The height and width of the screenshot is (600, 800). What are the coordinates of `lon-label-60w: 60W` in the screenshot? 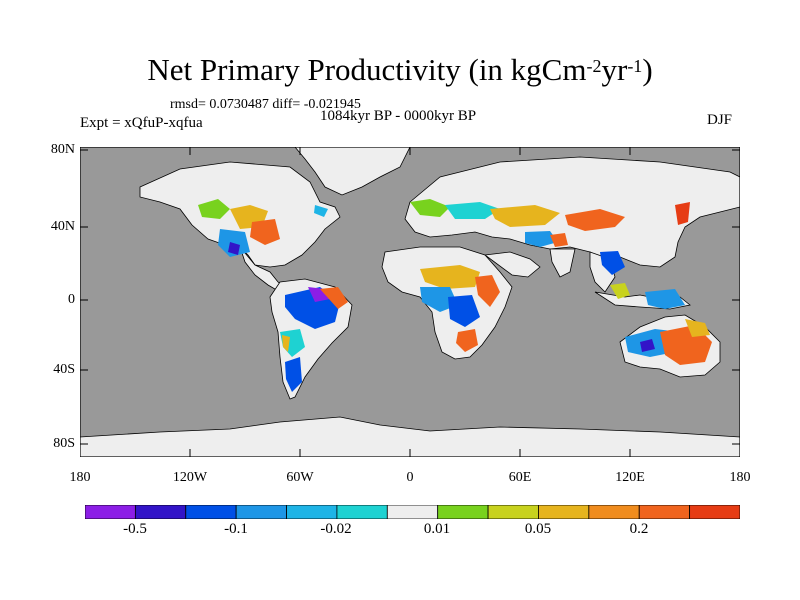 It's located at (300, 477).